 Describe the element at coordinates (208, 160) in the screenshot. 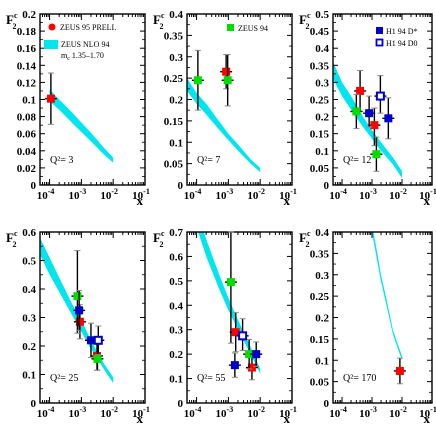

I see `q2-label: Q²= 7` at that location.